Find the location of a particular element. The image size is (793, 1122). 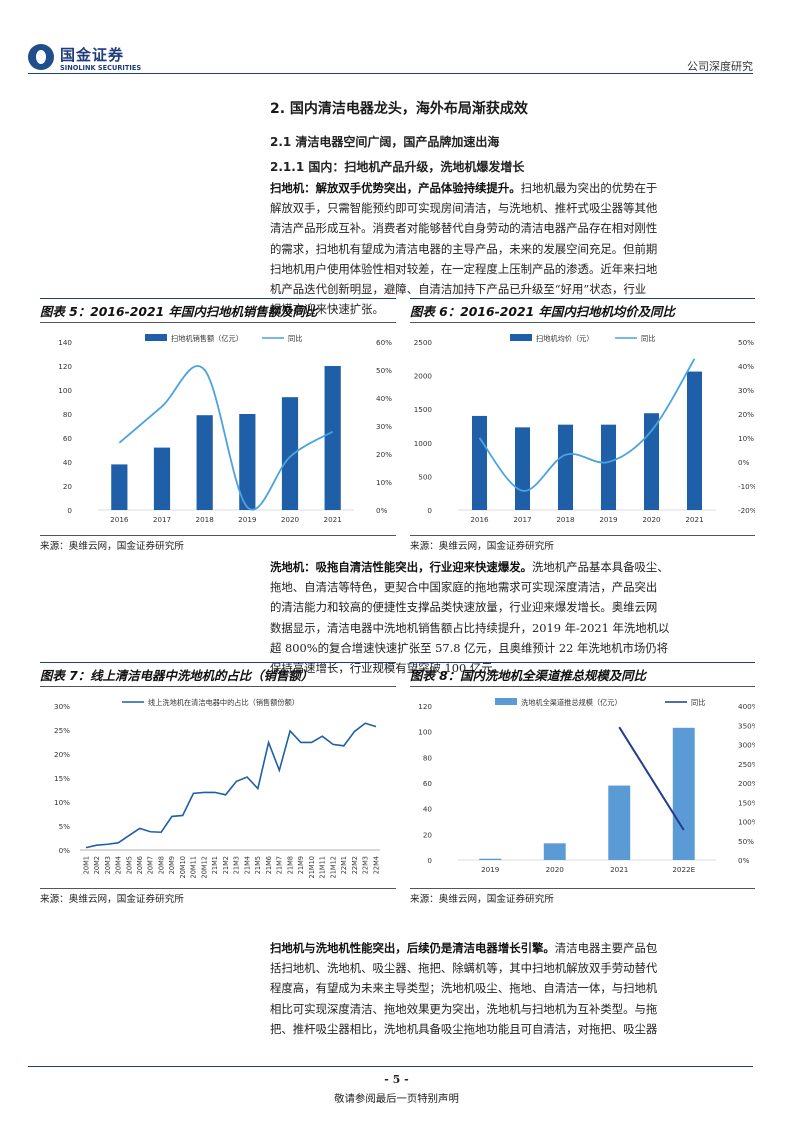

x-tick-label: 20M3 is located at coordinates (108, 865).